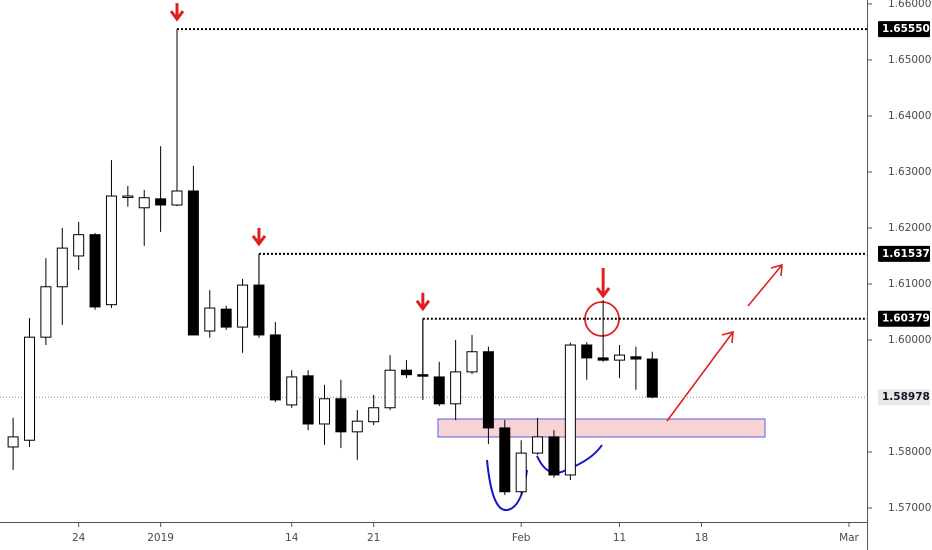 The height and width of the screenshot is (550, 932). Describe the element at coordinates (601, 428) in the screenshot. I see `support-zone` at that location.